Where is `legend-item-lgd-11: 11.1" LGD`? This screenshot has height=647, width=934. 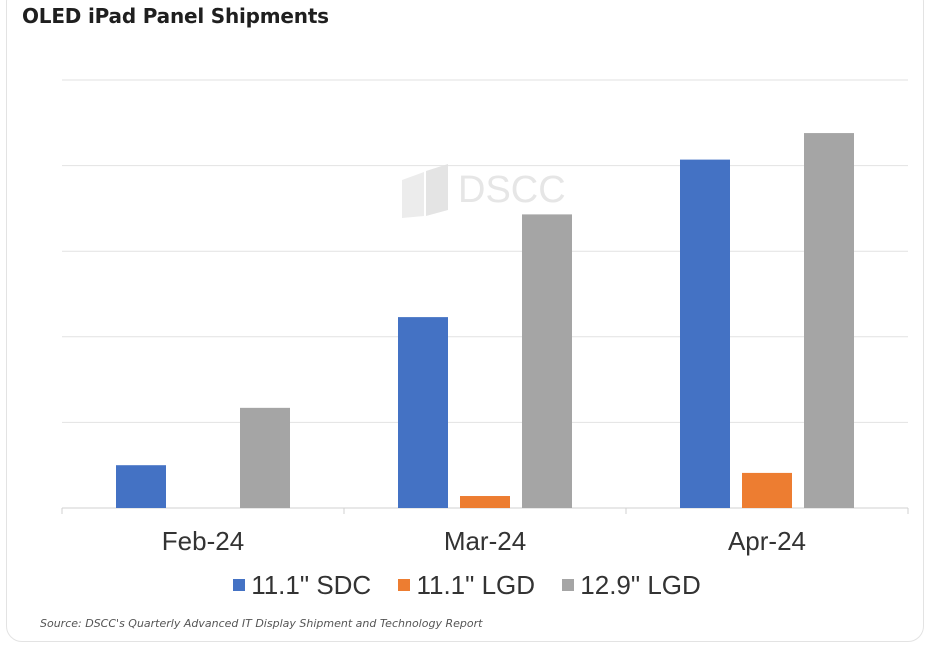
legend-item-lgd-11: 11.1" LGD is located at coordinates (466, 585).